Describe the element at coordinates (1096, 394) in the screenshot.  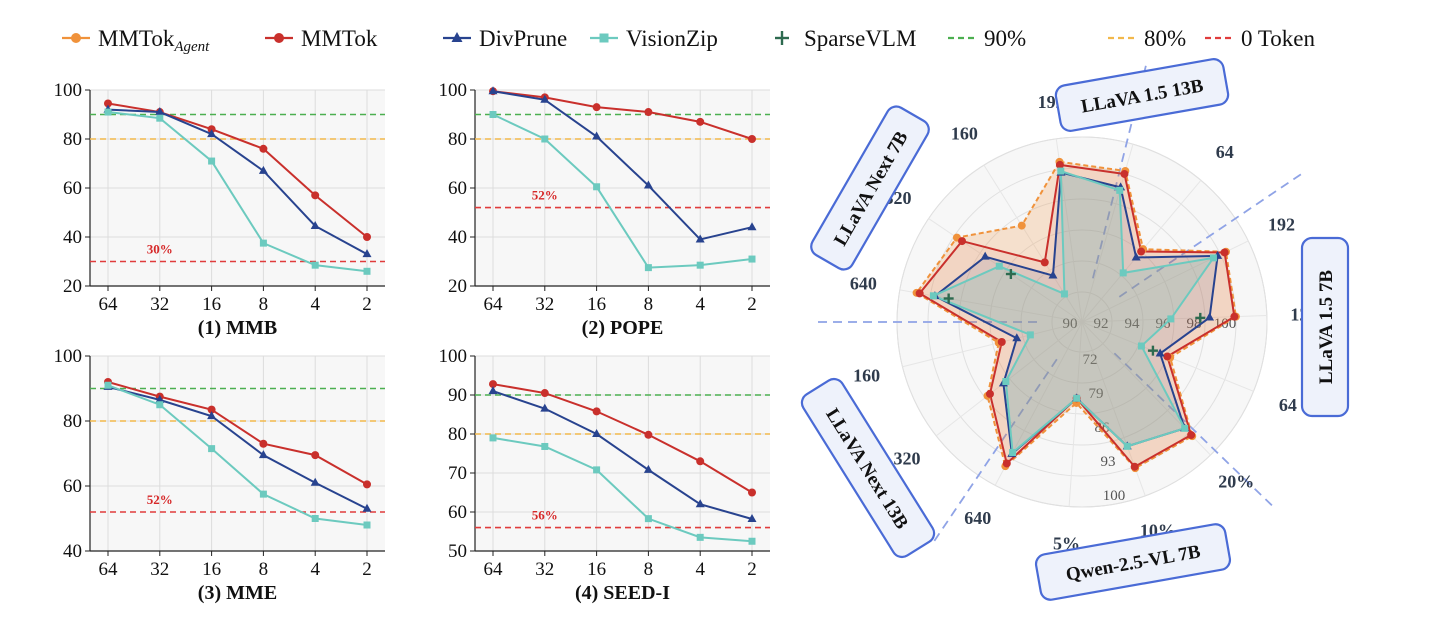
I see `radar-scale-label: 79` at that location.